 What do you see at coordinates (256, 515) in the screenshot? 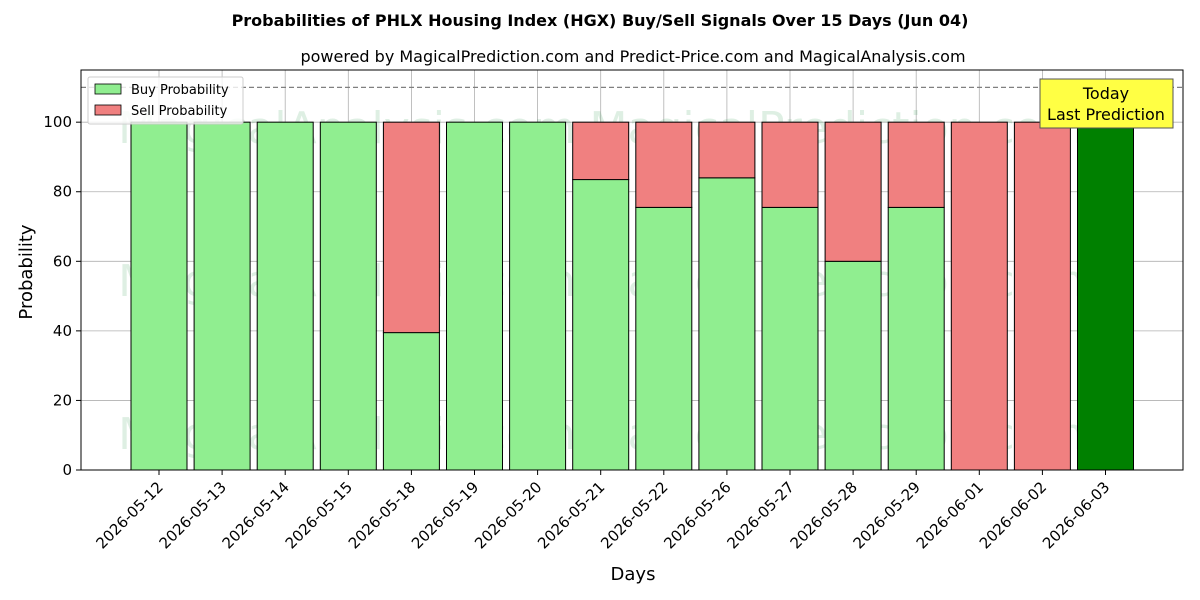
I see `x-tick-label: 2026-05-14` at bounding box center [256, 515].